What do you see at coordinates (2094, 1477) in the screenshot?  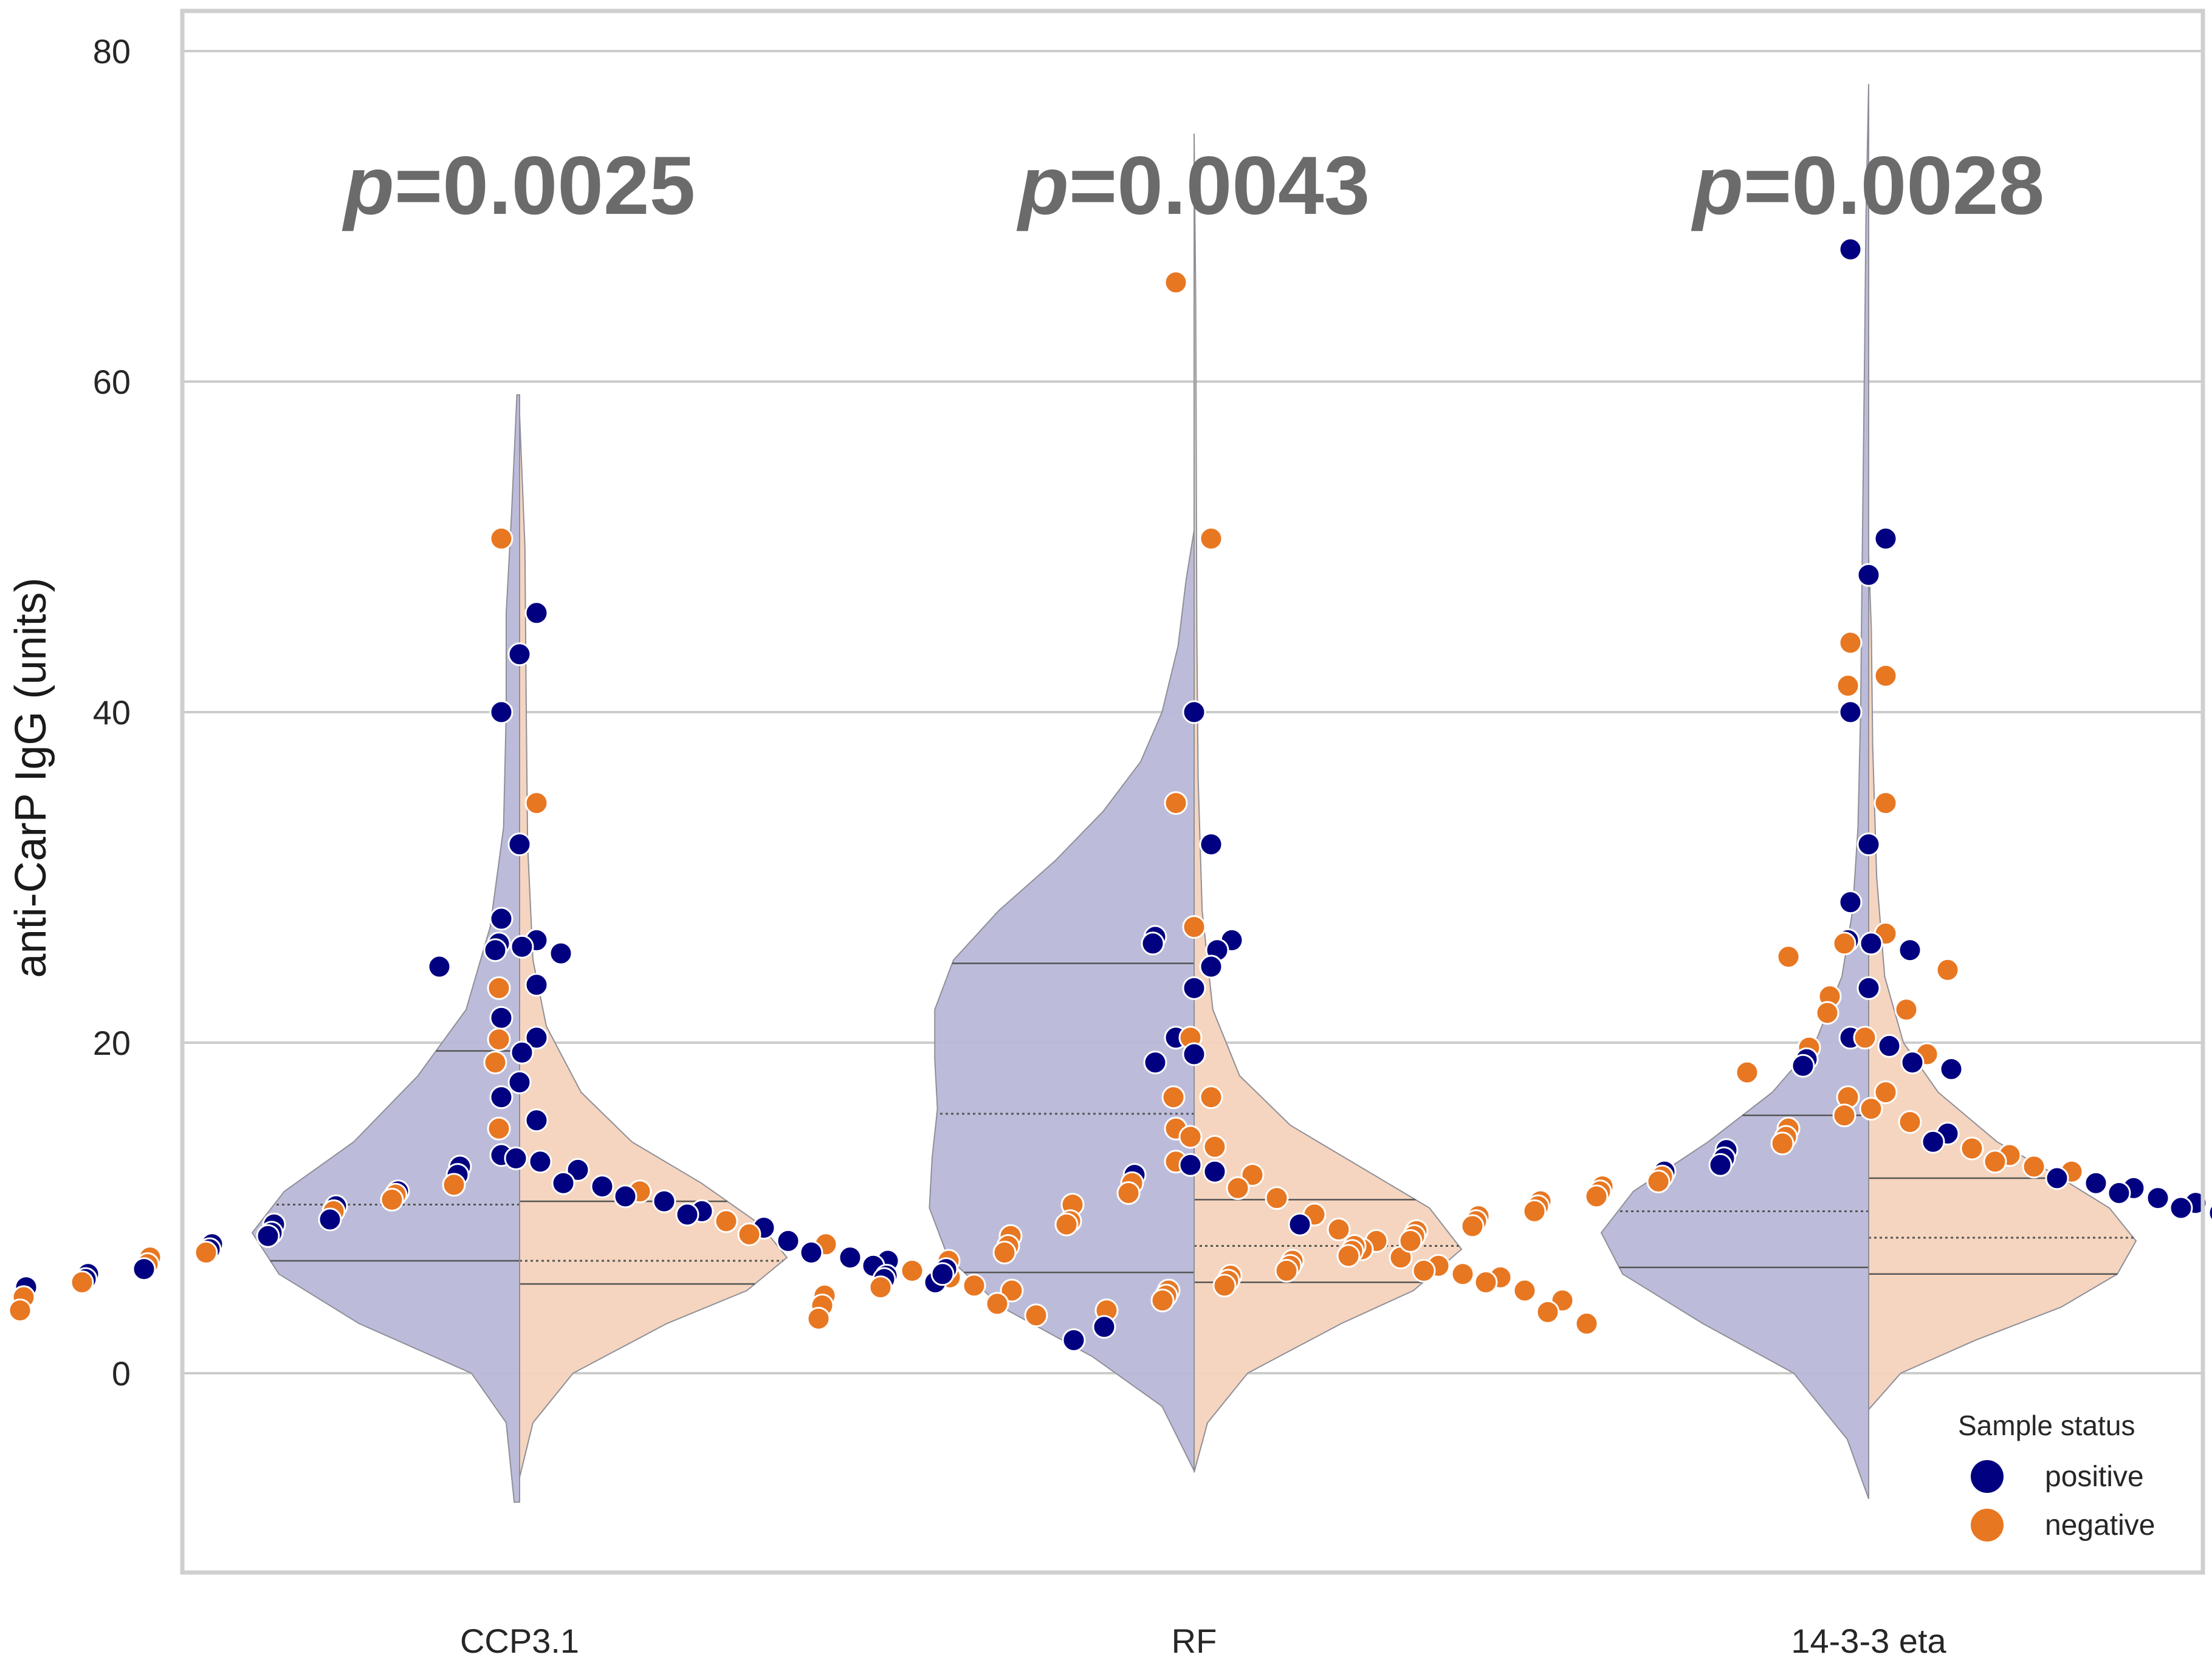 I see `legend-label-positive: positive` at bounding box center [2094, 1477].